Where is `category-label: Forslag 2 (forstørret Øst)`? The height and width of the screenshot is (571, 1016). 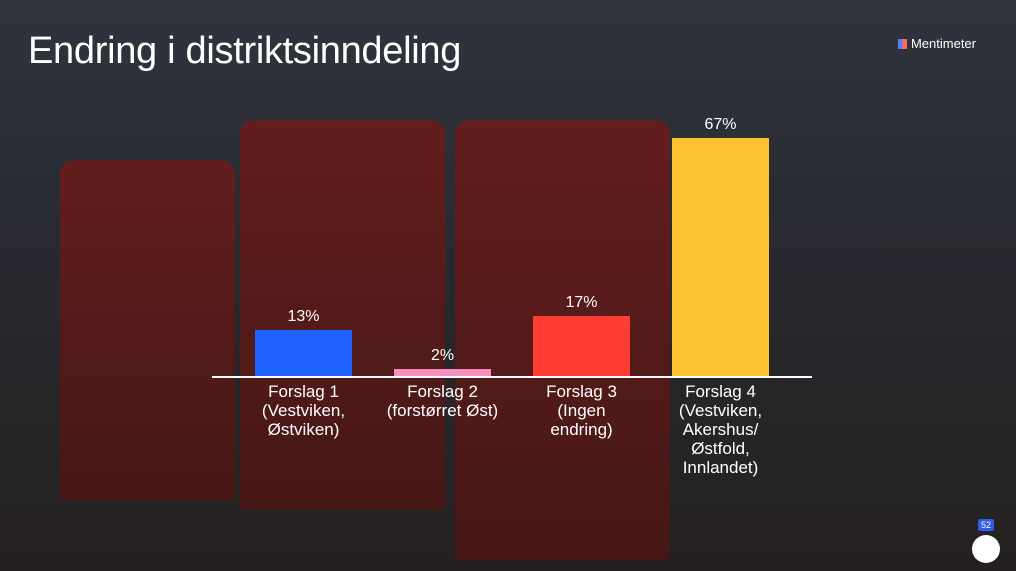
category-label: Forslag 2 (forstørret Øst) is located at coordinates (442, 401).